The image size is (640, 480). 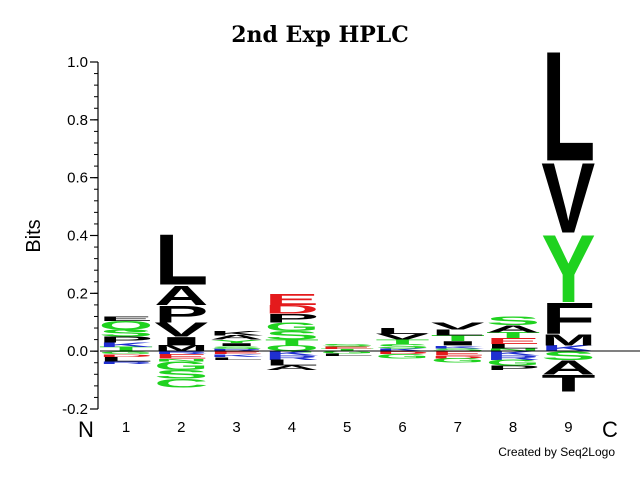 What do you see at coordinates (34, 235) in the screenshot?
I see `y-axis-label: Bits` at bounding box center [34, 235].